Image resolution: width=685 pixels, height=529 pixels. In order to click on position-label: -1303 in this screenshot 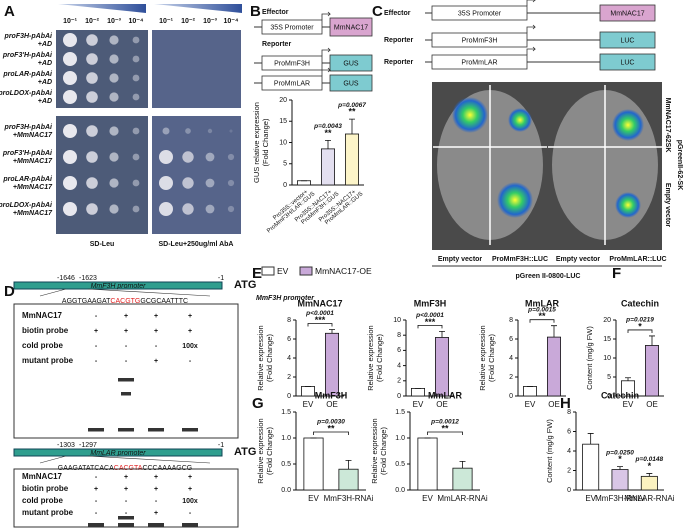, I will do `click(66, 445)`.